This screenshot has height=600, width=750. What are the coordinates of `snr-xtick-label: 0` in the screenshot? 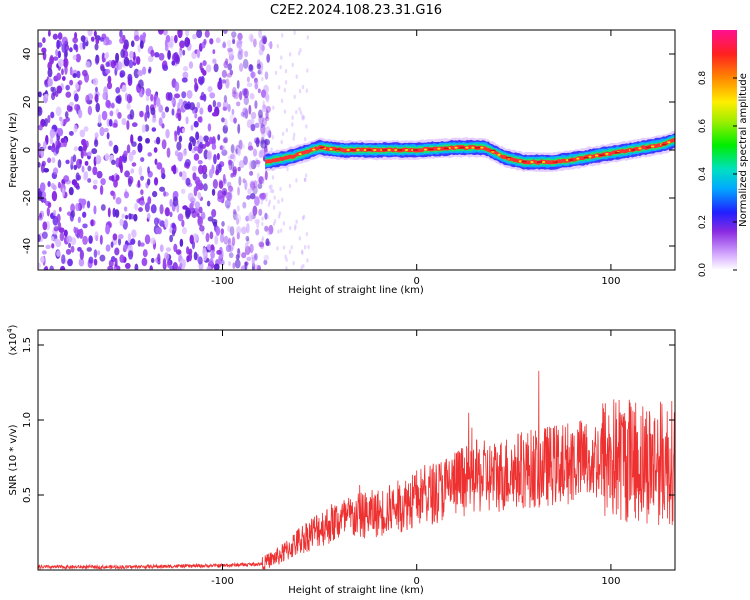 It's located at (417, 581).